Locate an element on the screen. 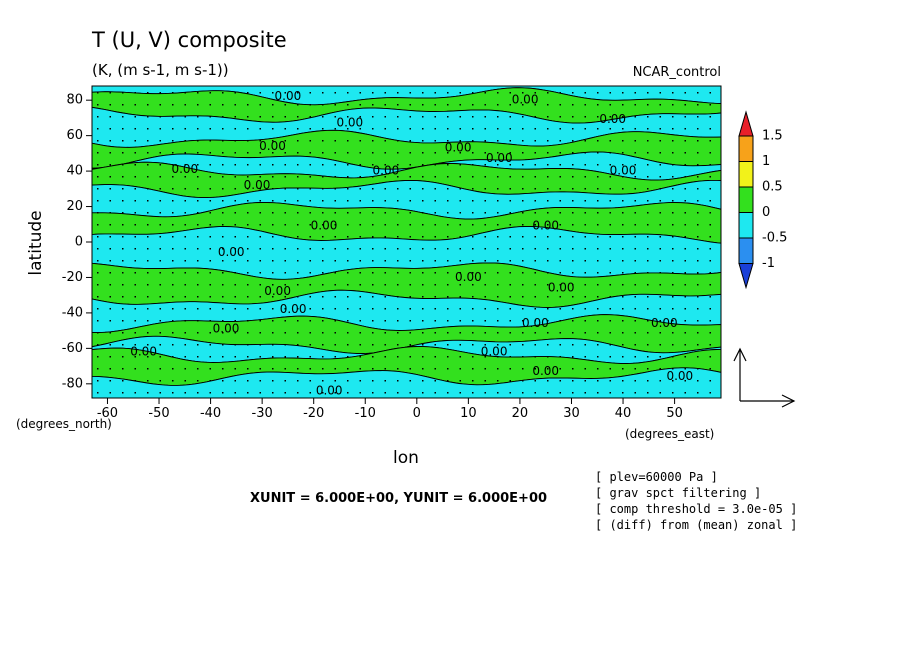 Image resolution: width=904 pixels, height=654 pixels. colorbar: 1.5 1 0.5 0 -0.5 -1 is located at coordinates (762, 200).